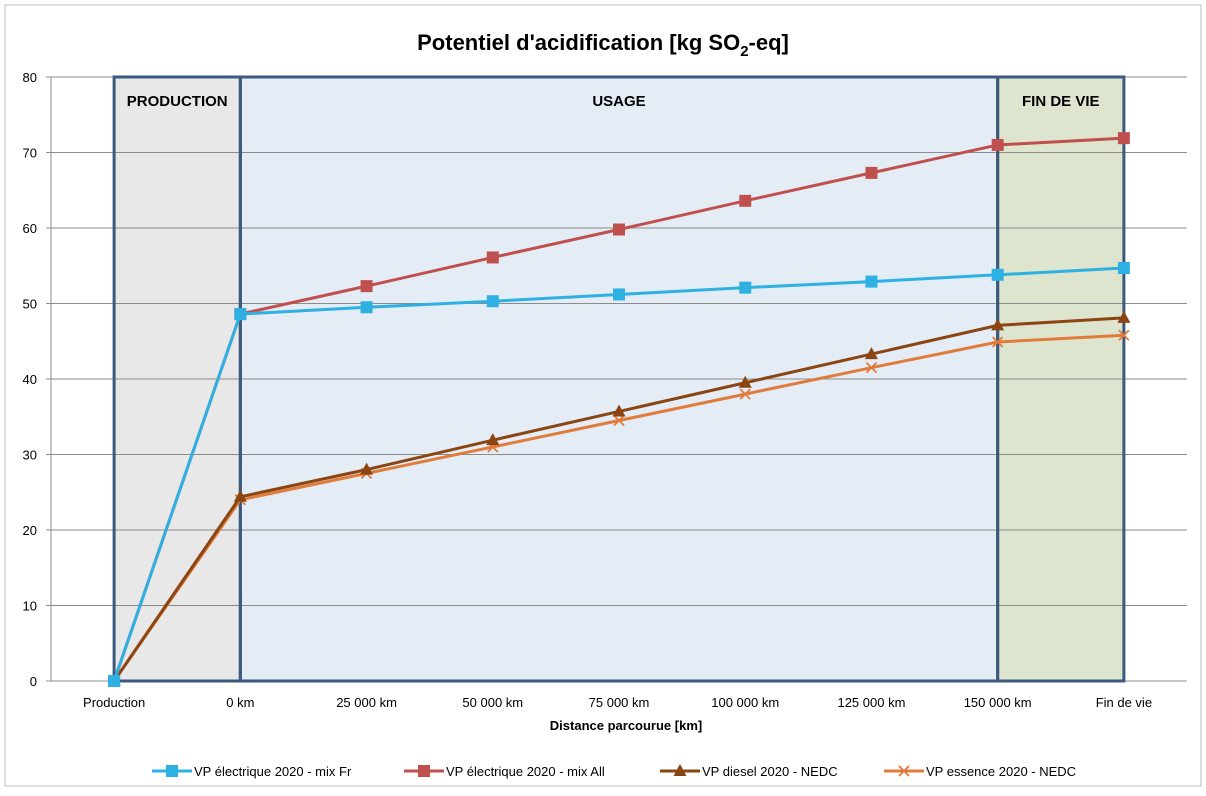  What do you see at coordinates (769, 42) in the screenshot?
I see `chart-title-suffix: -eq]` at bounding box center [769, 42].